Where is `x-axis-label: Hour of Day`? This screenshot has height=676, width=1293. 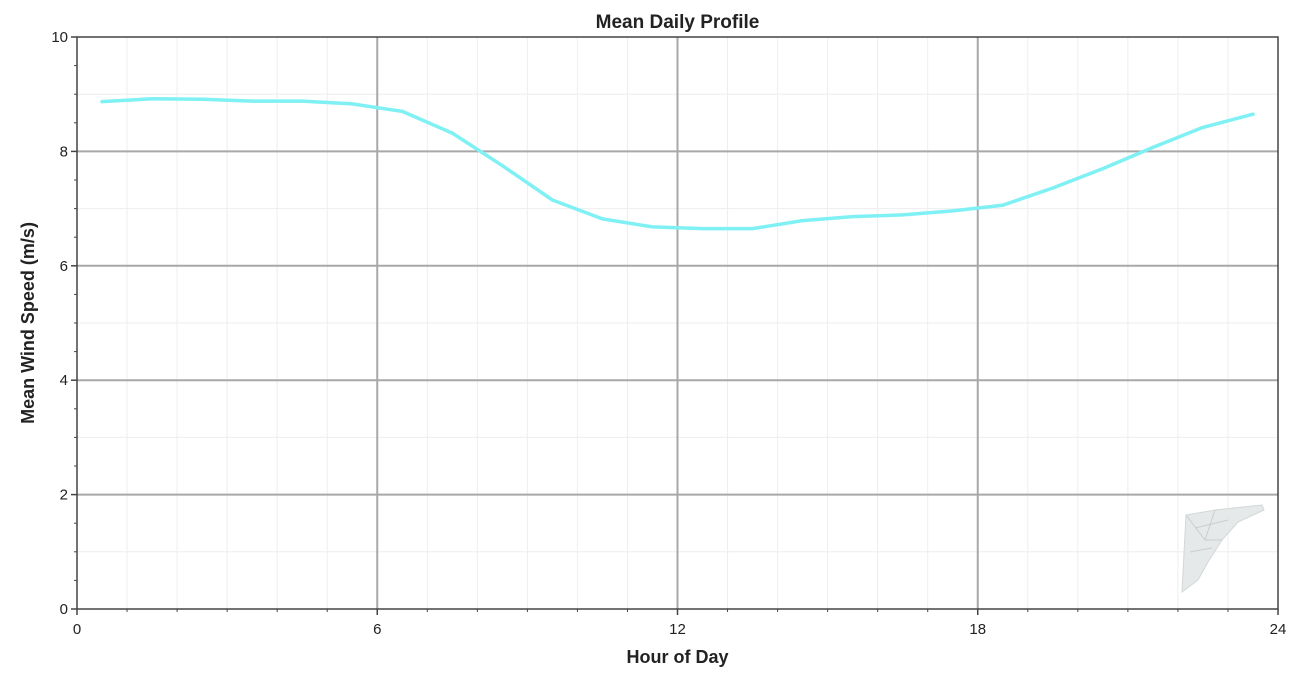
x-axis-label: Hour of Day is located at coordinates (677, 657).